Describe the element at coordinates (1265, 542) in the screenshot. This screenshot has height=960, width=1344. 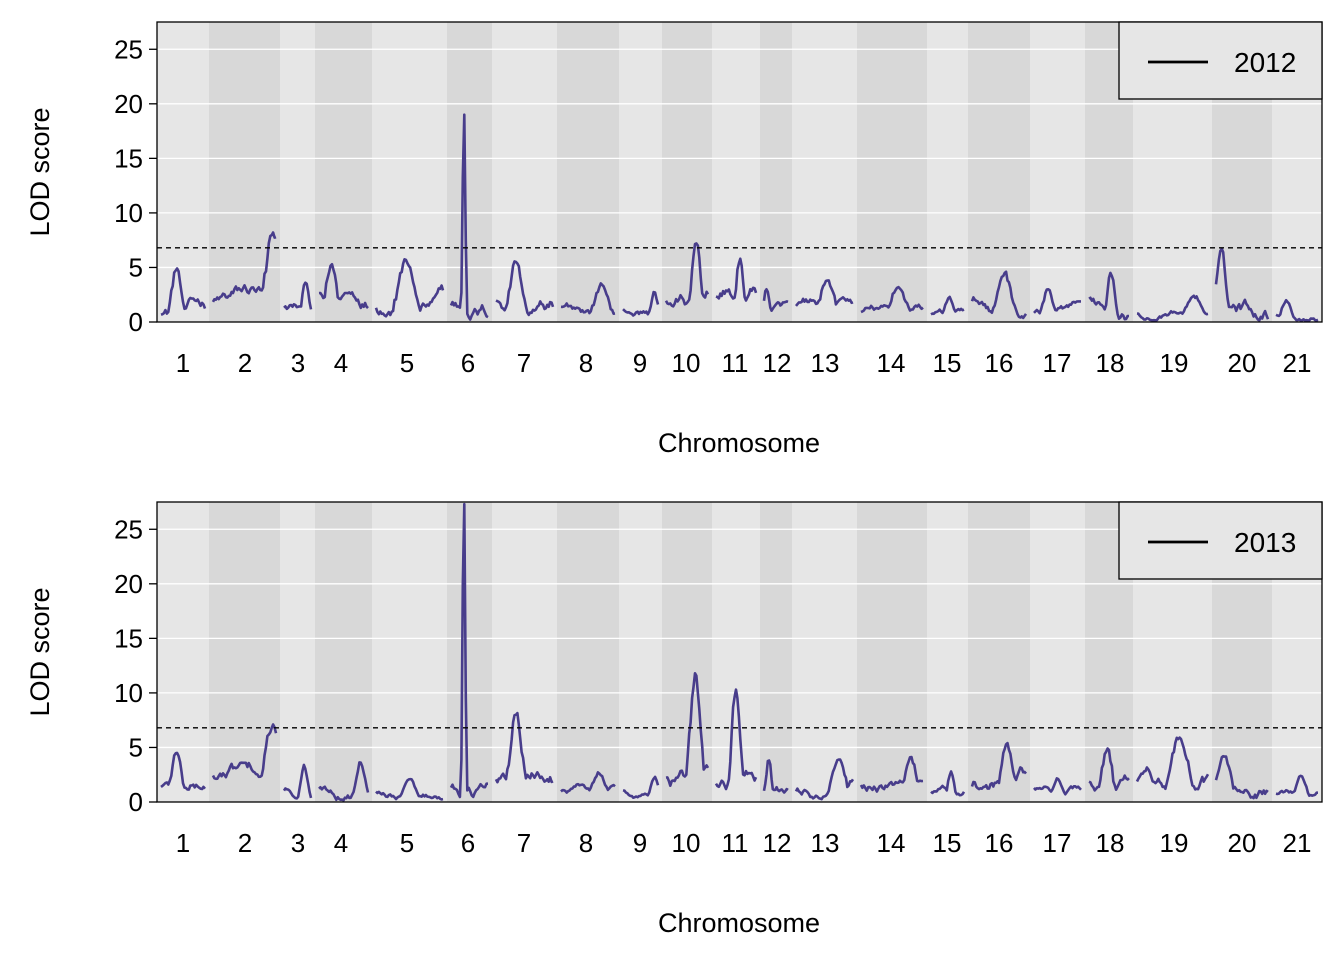
I see `legend-label: 2013` at that location.